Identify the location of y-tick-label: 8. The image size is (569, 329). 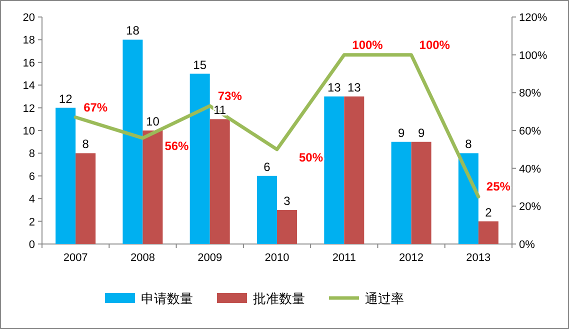
(31, 154).